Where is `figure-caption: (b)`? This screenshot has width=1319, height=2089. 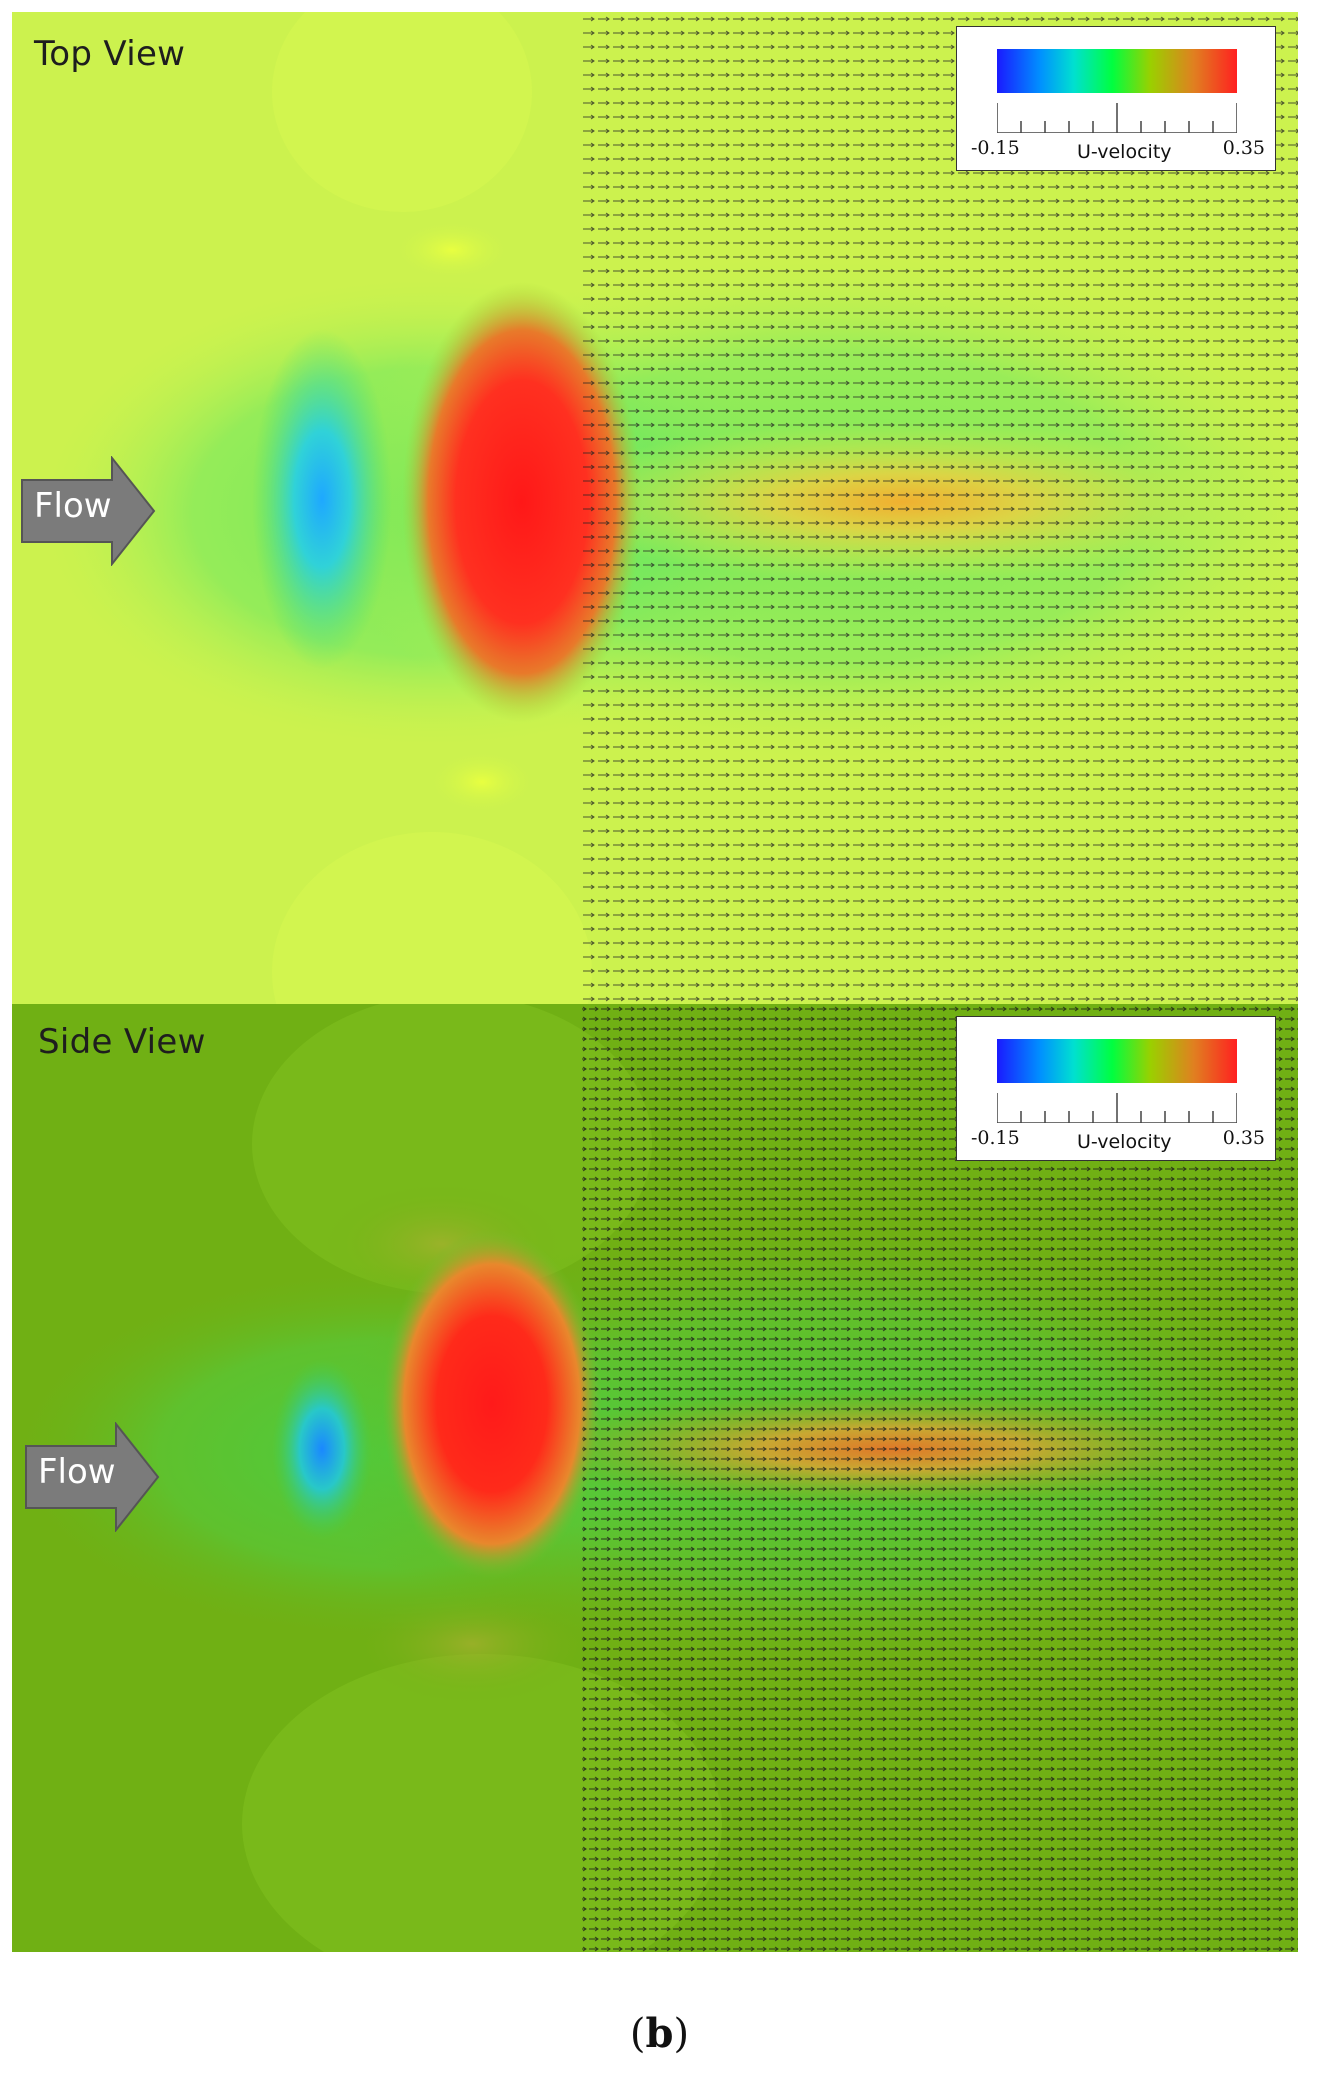
figure-caption: (b) is located at coordinates (659, 2033).